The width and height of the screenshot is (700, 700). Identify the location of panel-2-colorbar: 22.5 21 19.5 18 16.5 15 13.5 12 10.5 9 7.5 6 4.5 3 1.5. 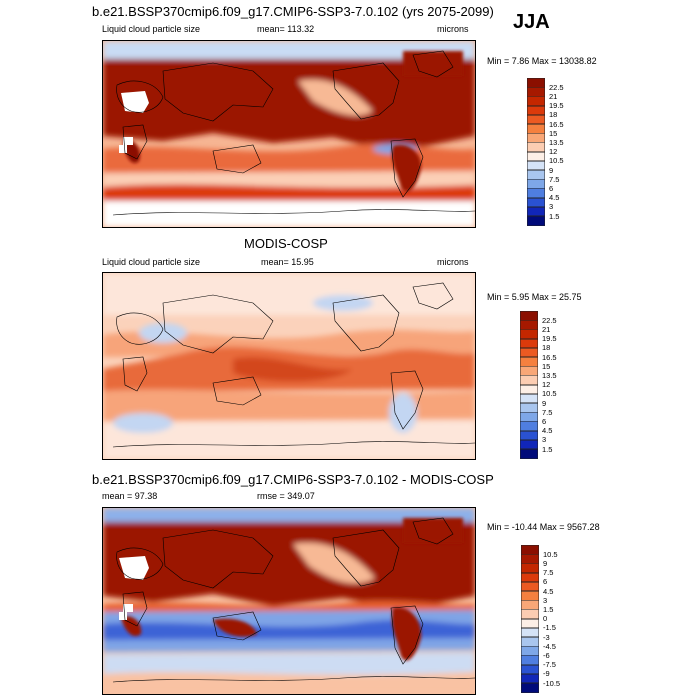
(550, 388).